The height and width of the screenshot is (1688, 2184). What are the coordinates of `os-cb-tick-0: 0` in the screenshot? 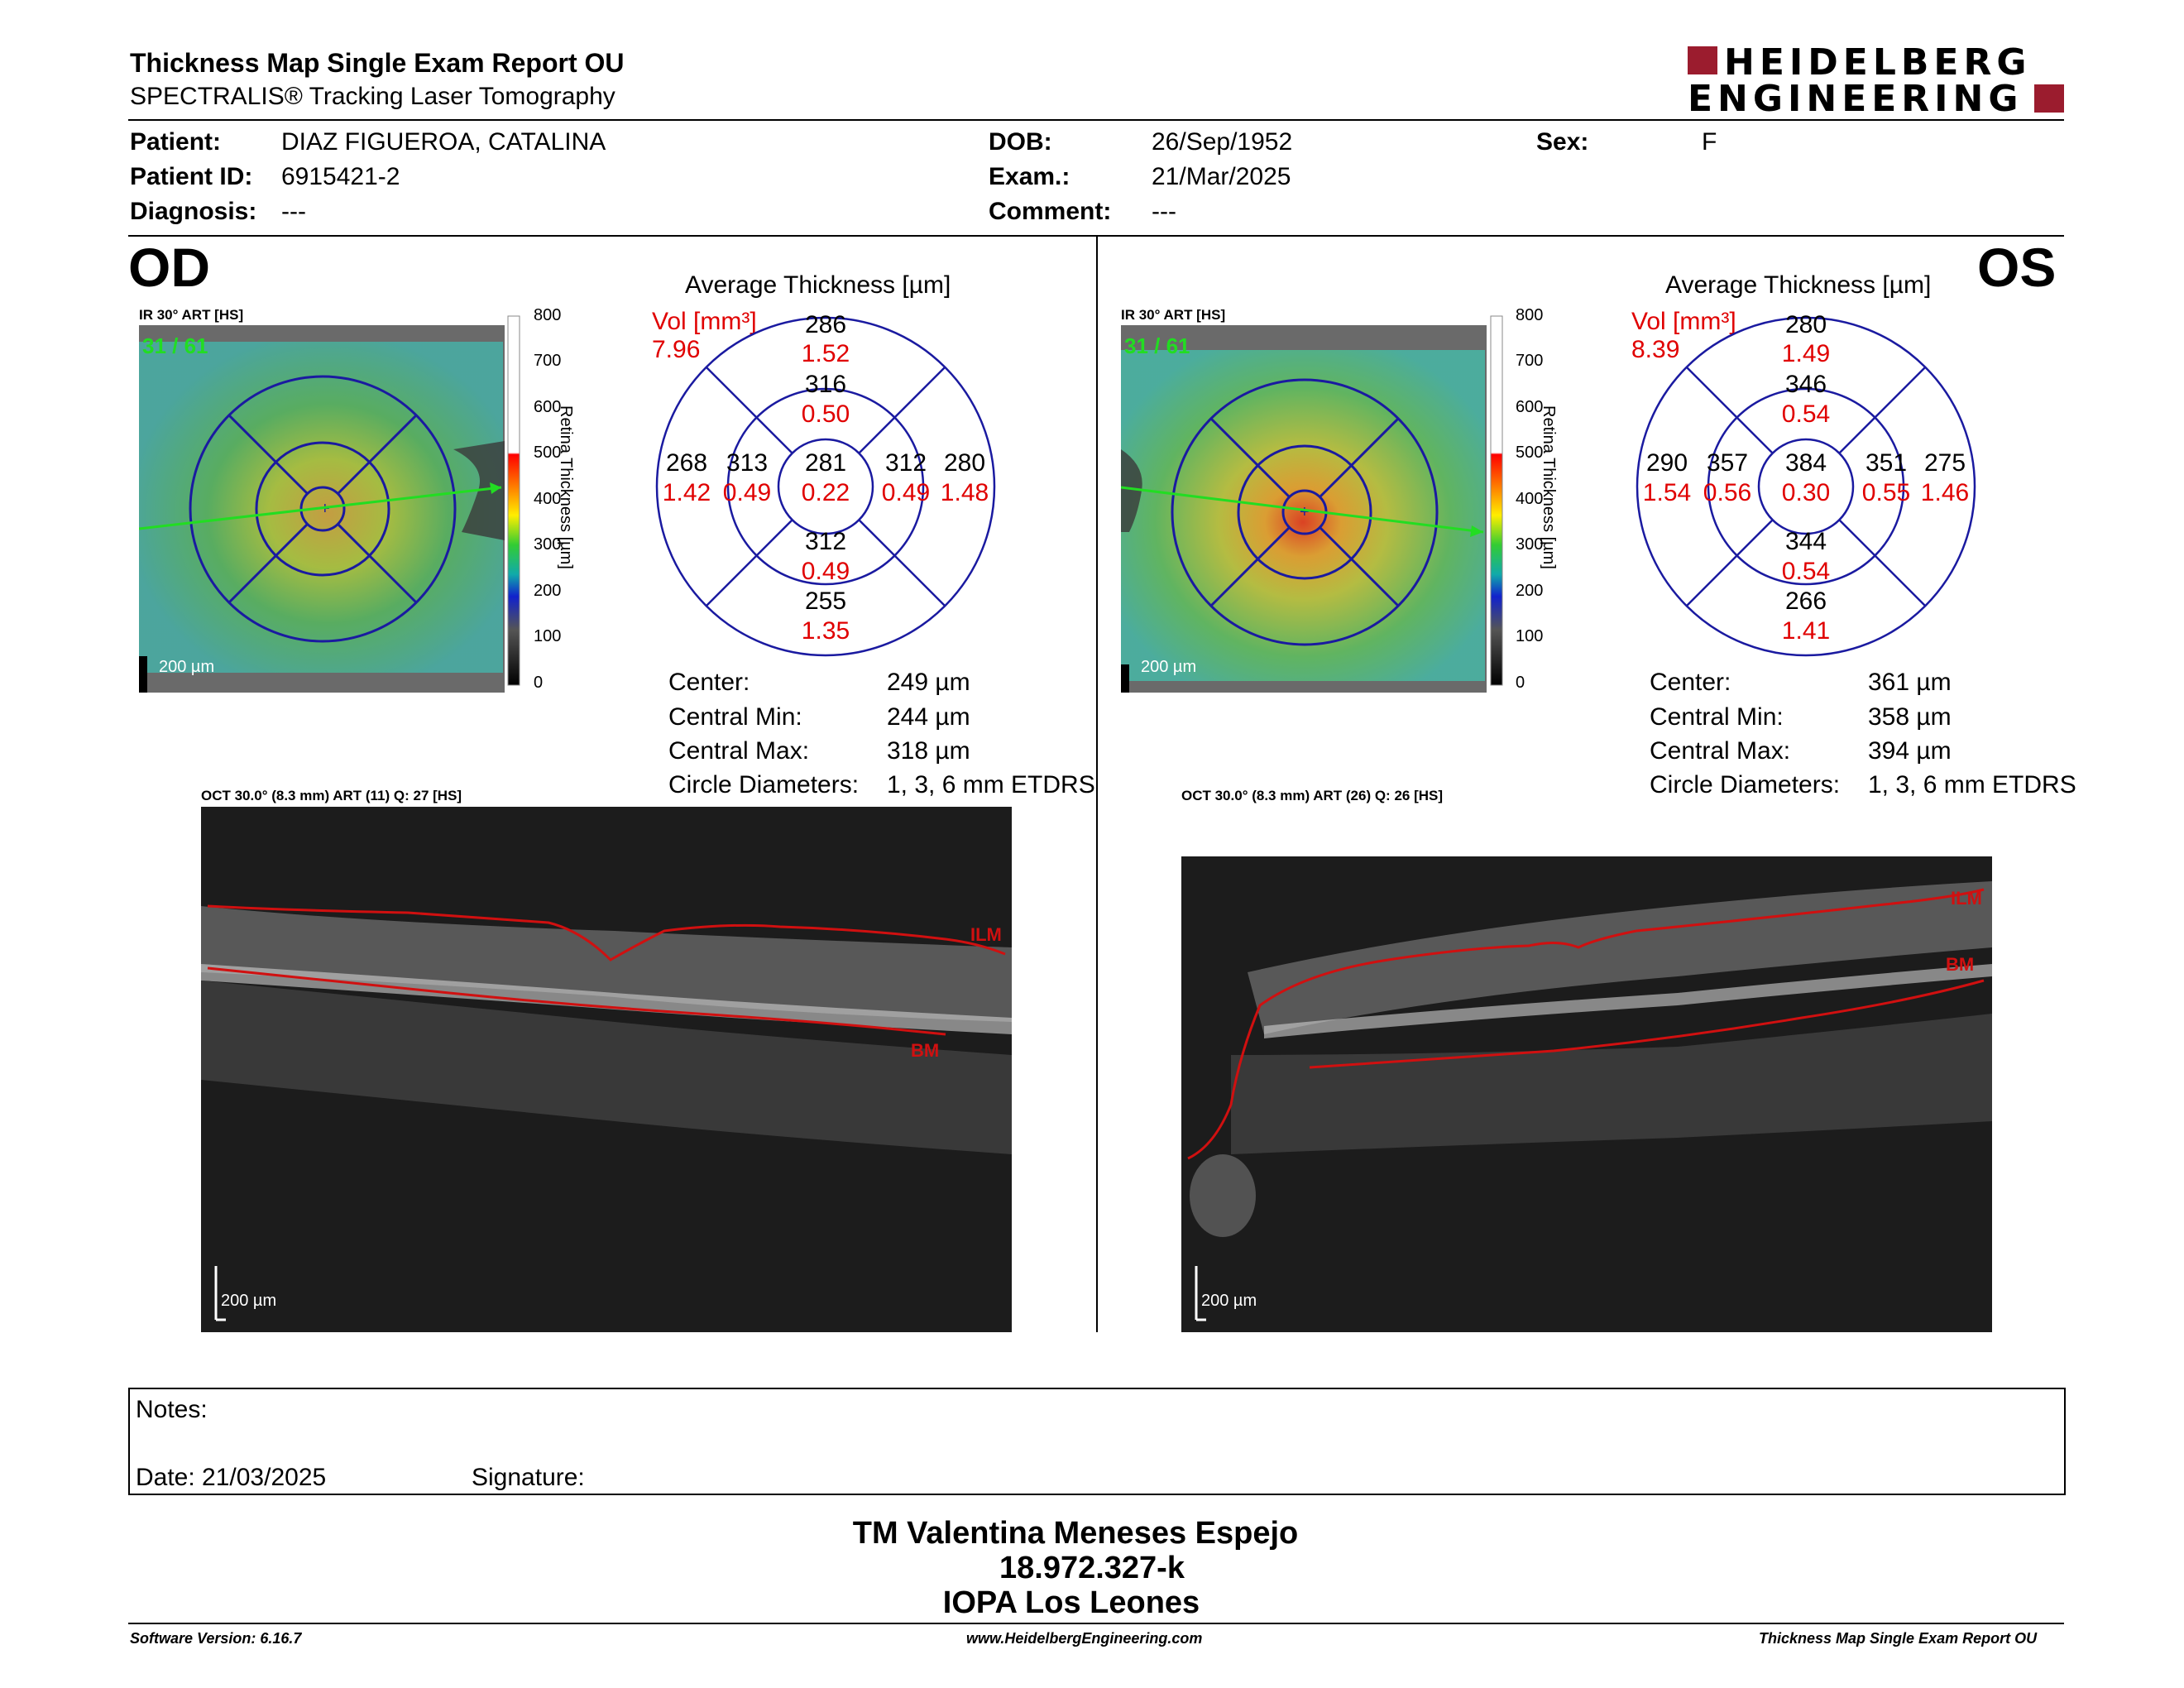 It's located at (1520, 683).